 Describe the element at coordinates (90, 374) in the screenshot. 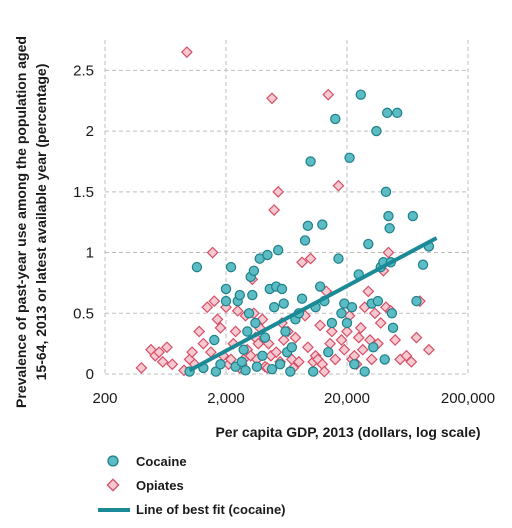

I see `y-tick-label: 0` at that location.